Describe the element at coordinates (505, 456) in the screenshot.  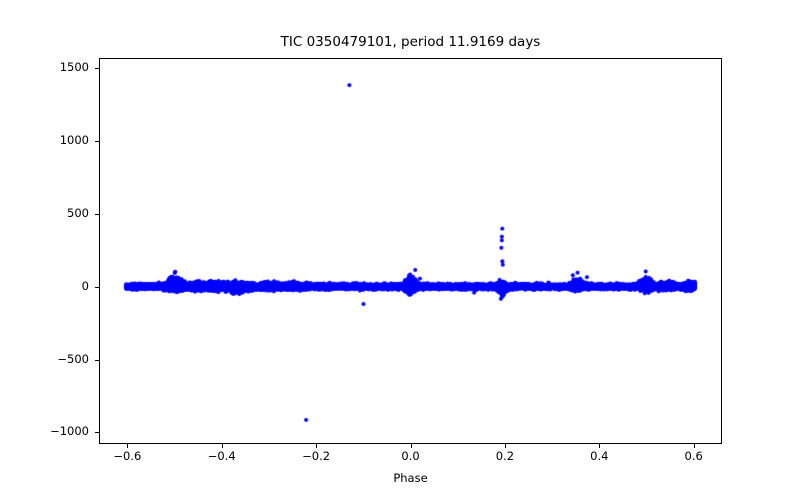
I see `x-axis-tick-label: 0.2` at that location.